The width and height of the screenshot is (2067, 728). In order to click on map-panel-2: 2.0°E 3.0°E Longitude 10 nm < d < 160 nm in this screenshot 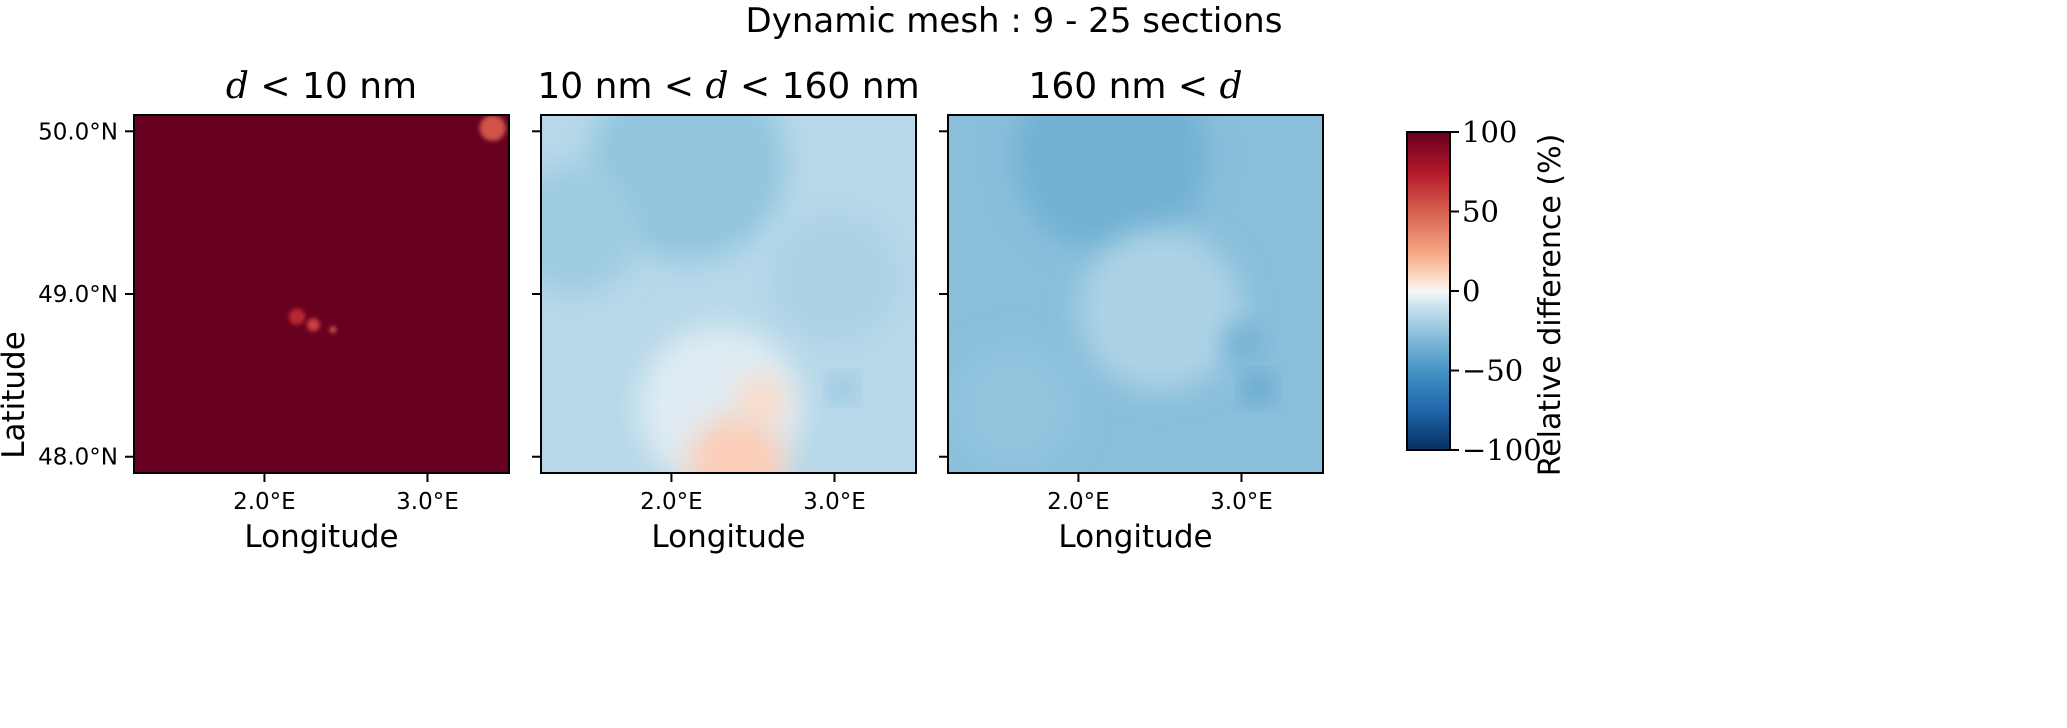, I will do `click(726, 310)`.